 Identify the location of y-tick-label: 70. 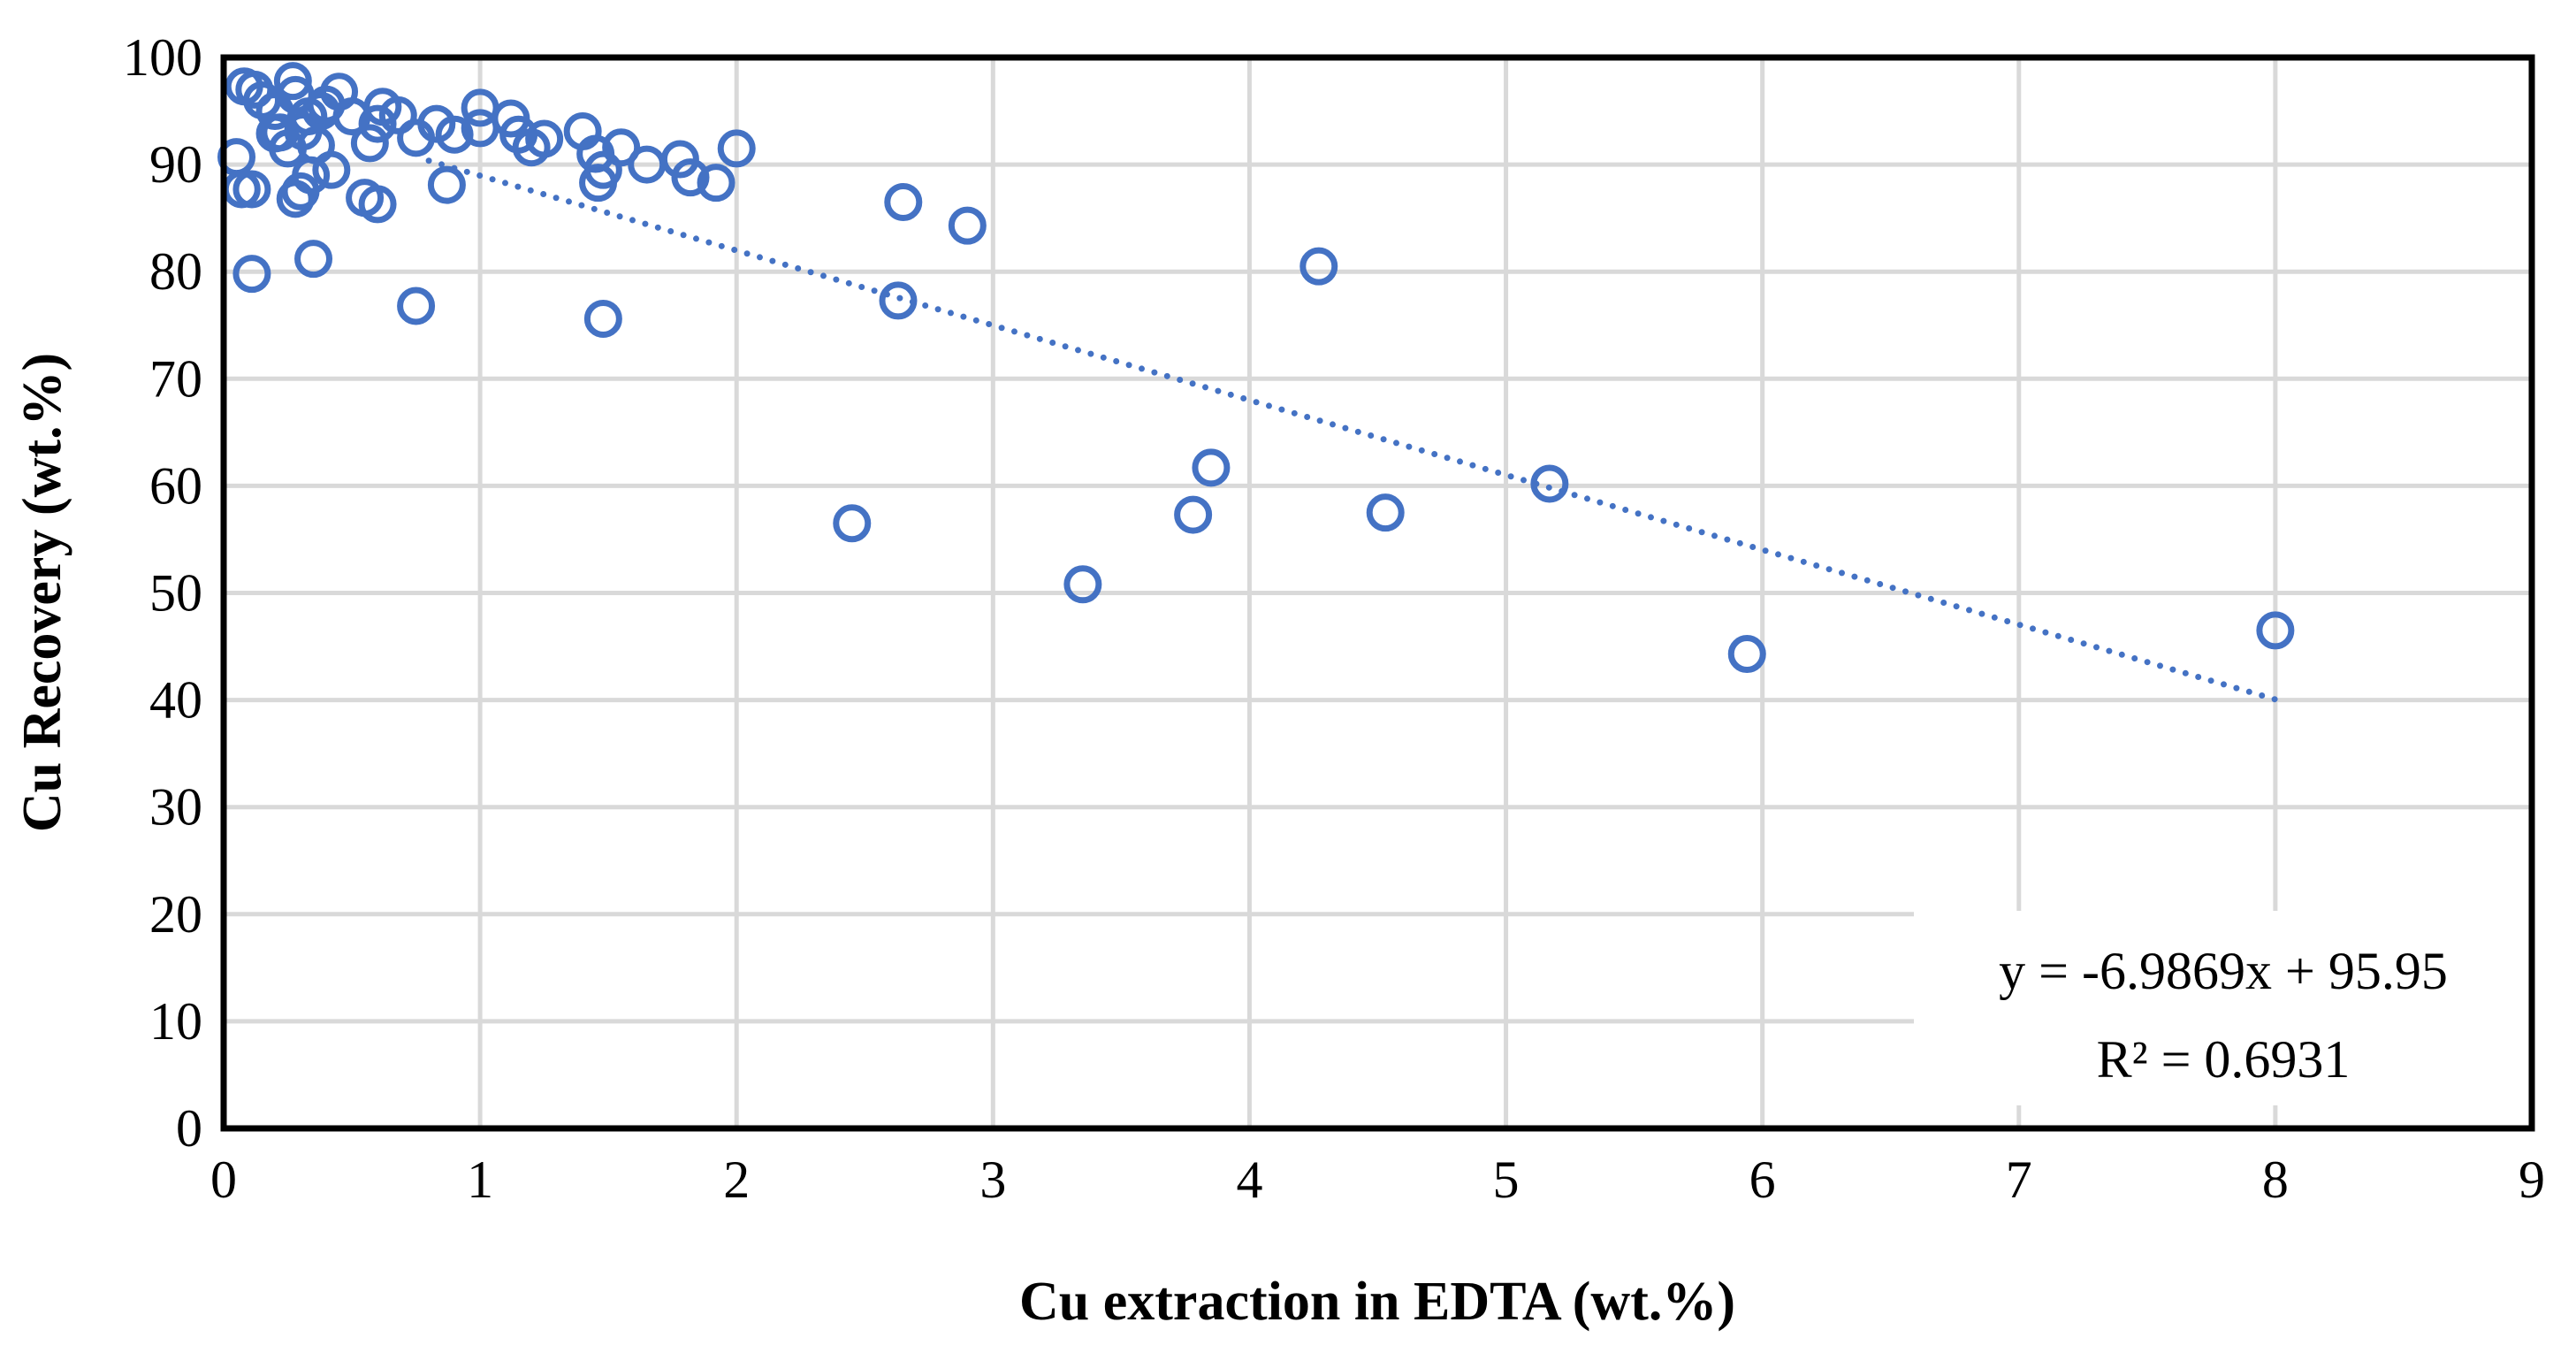
(175, 378).